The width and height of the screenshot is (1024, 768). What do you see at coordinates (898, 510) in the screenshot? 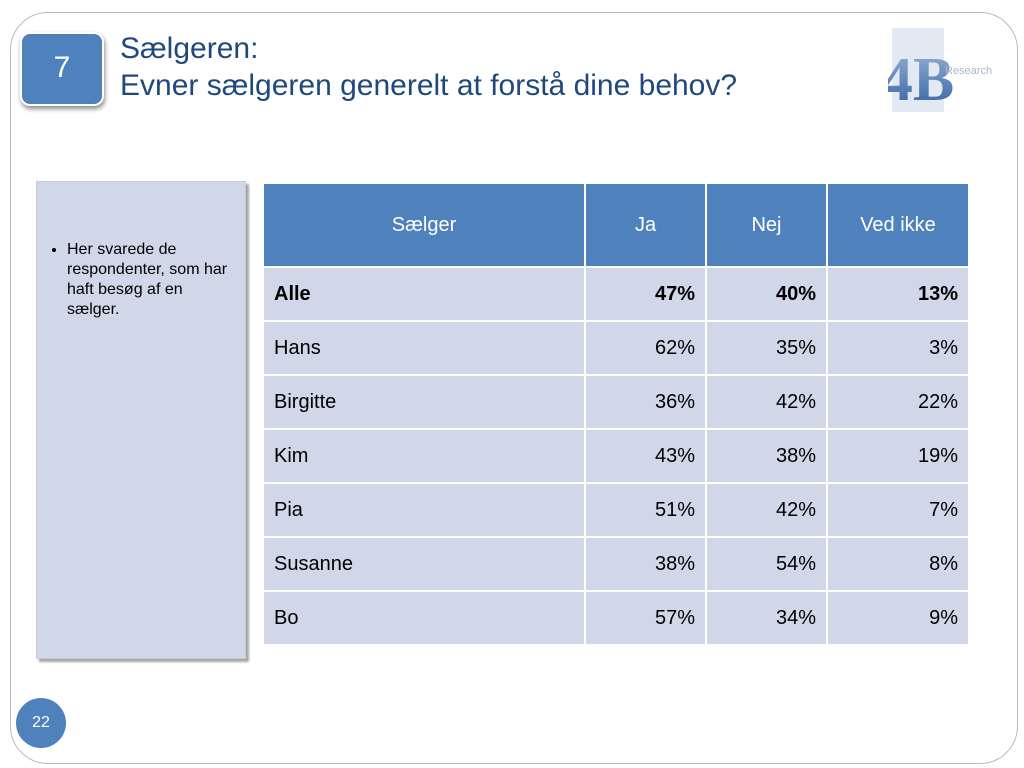
I see `cell-ved-ikke: 7%` at bounding box center [898, 510].